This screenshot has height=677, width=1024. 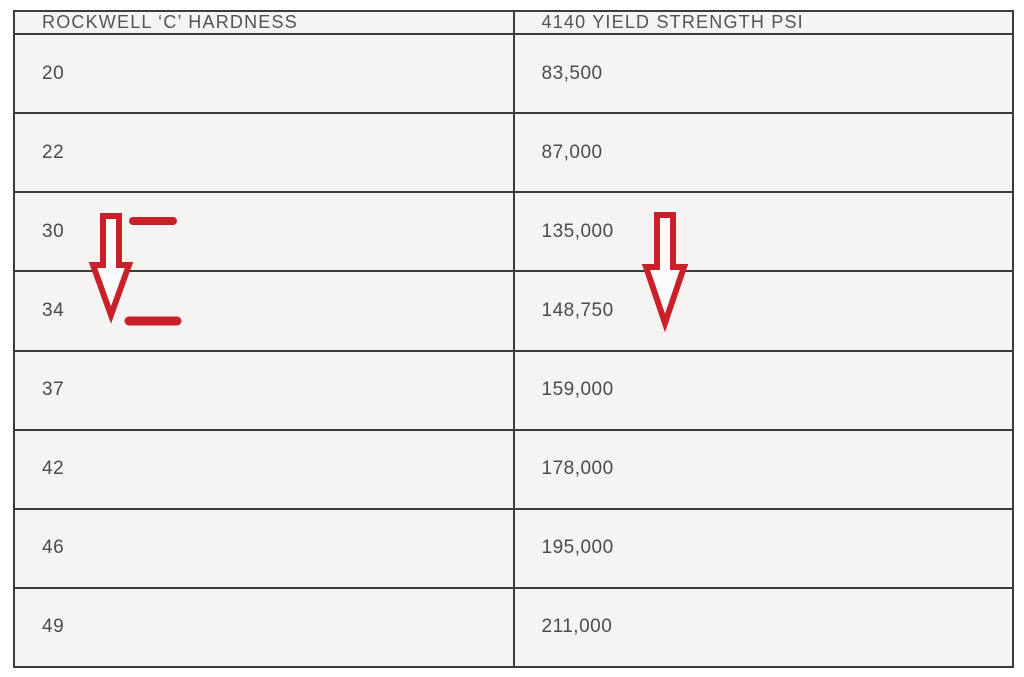 I want to click on yield-cell: 83,500, so click(x=763, y=73).